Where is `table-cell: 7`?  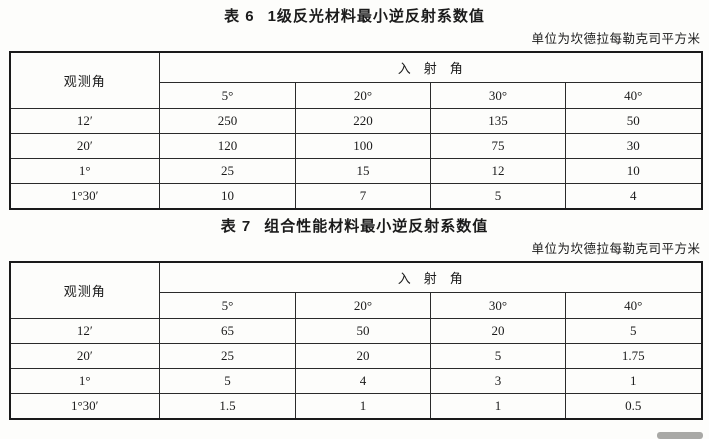 table-cell: 7 is located at coordinates (363, 196).